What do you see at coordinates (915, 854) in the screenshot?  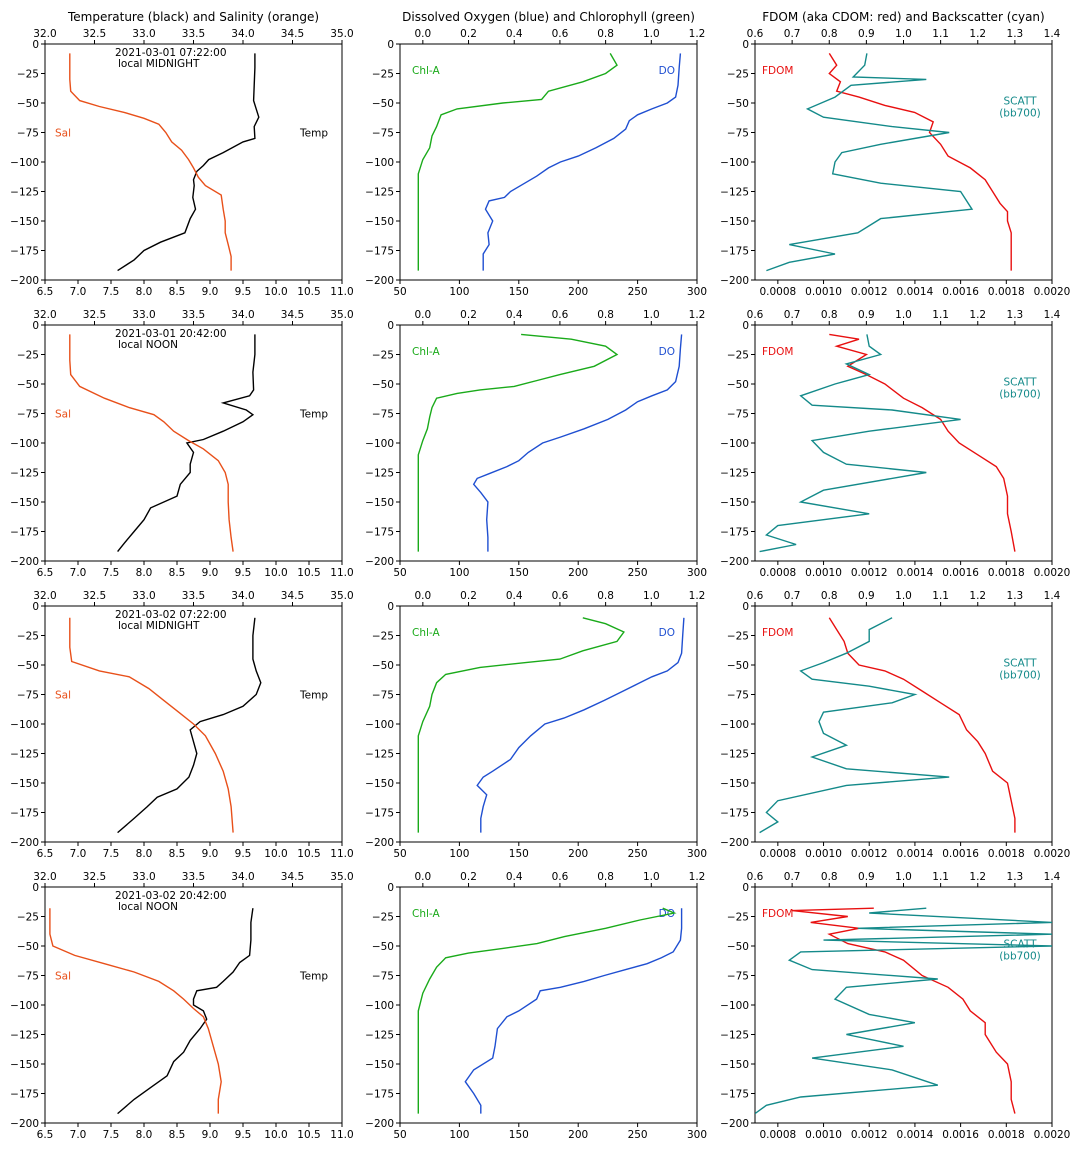 I see `bottom-tick-label: 0.0014` at bounding box center [915, 854].